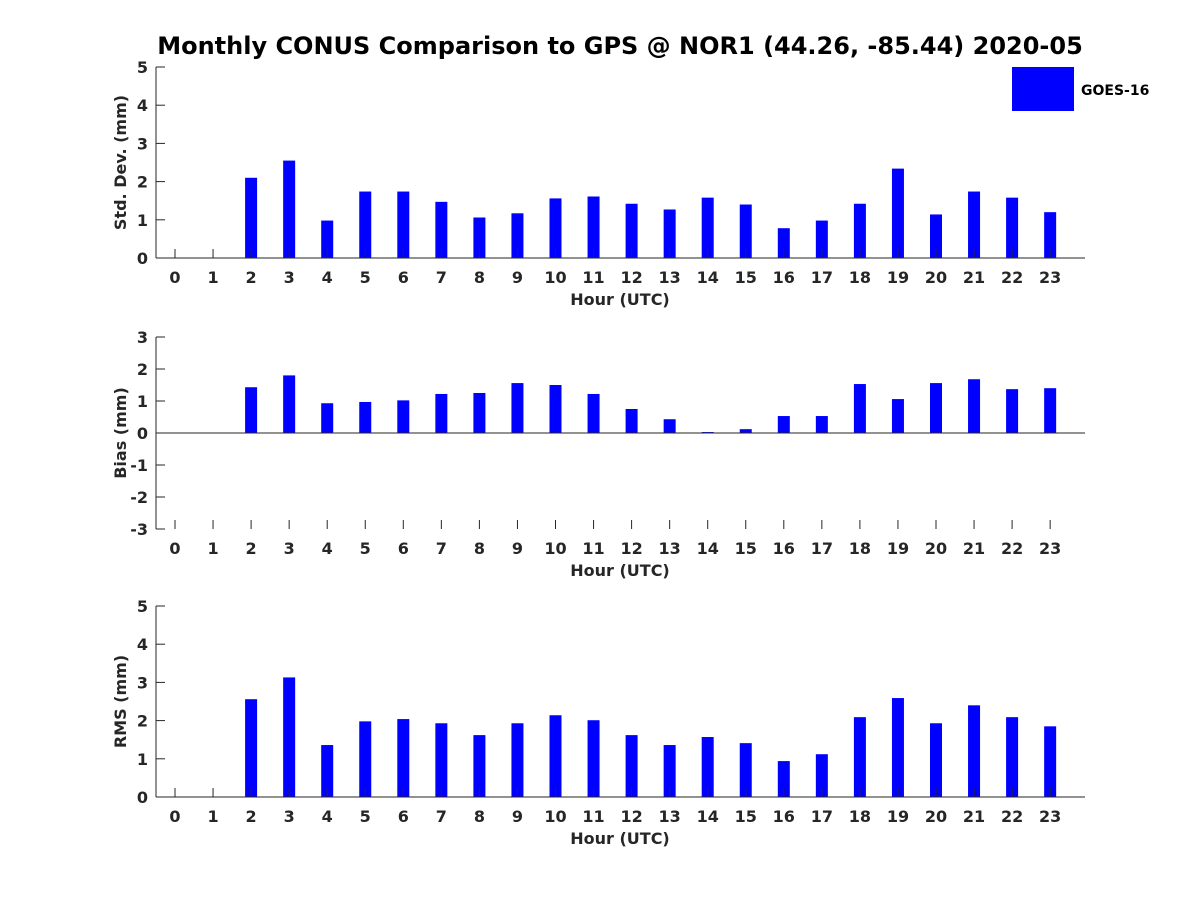  Describe the element at coordinates (1080, 89) in the screenshot. I see `legend: GOES-16` at that location.